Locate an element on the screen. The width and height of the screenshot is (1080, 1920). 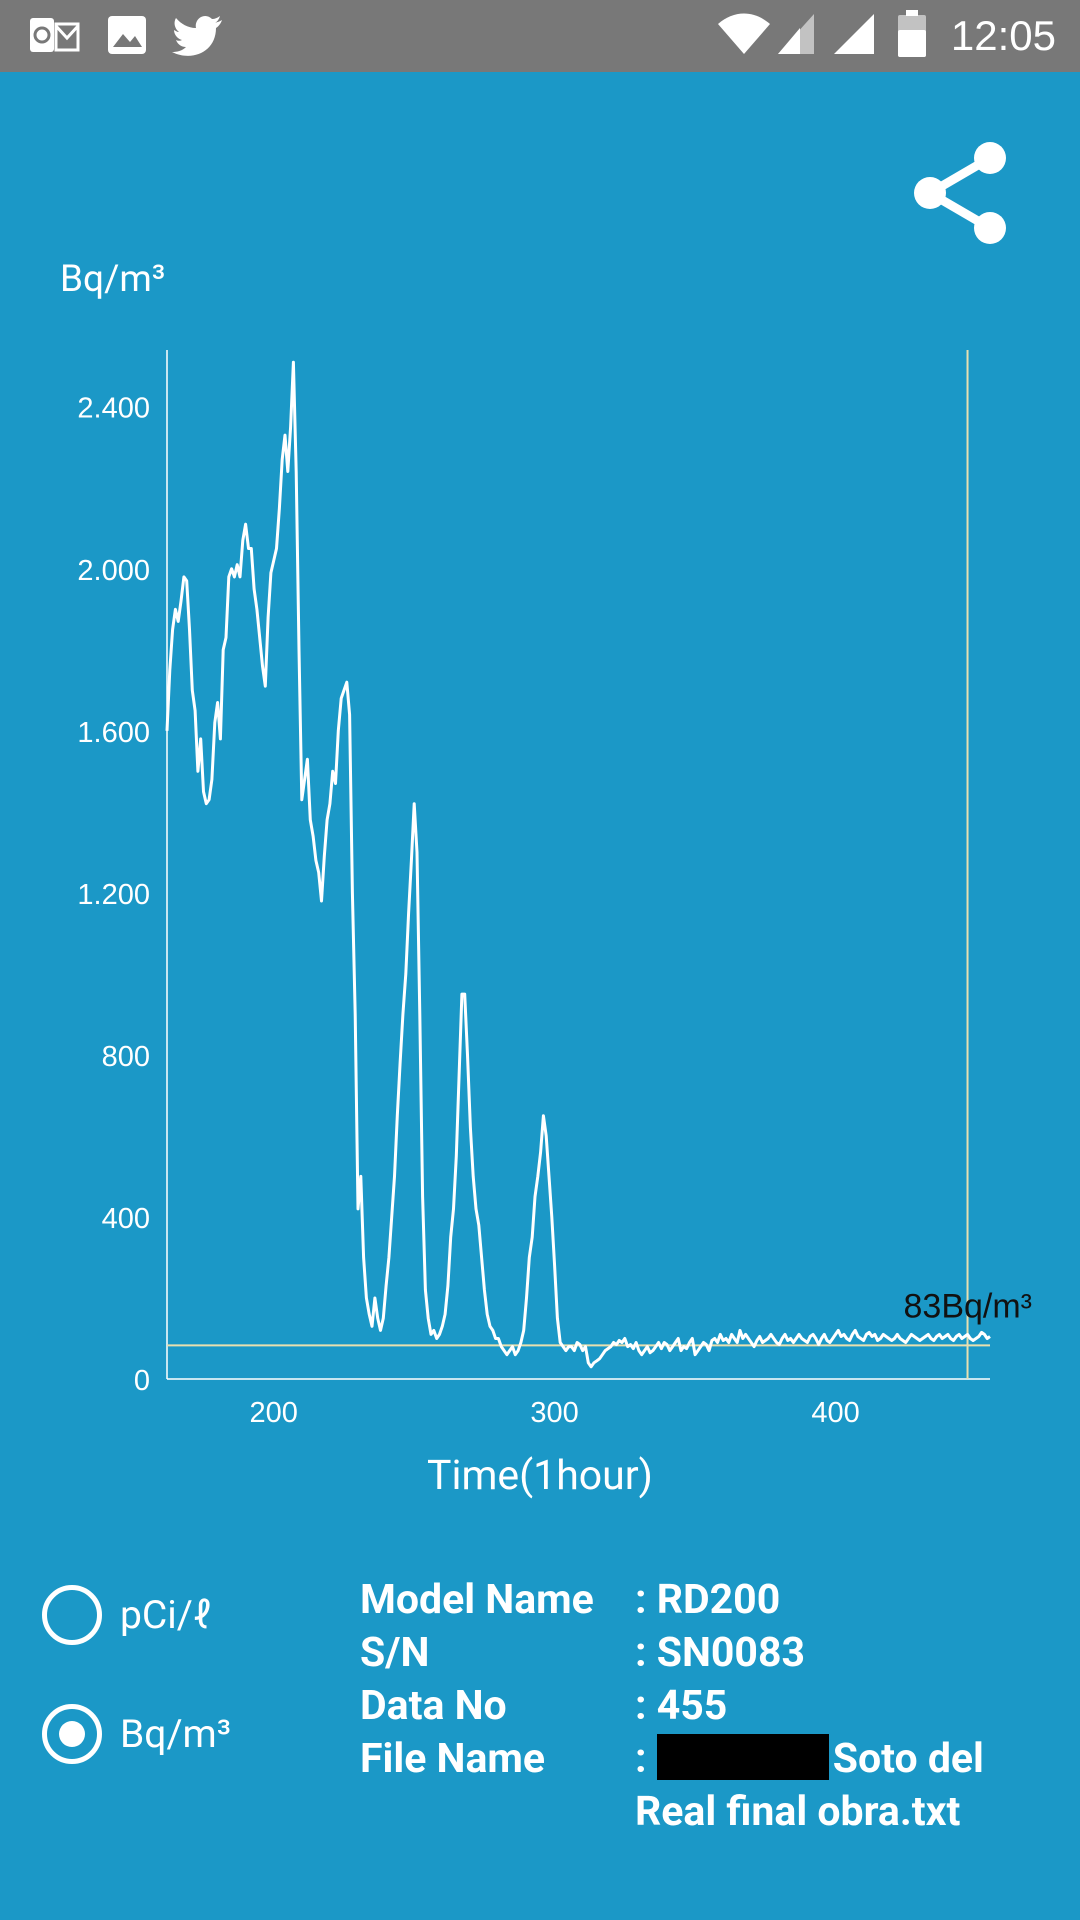
status-bar: 12:05 is located at coordinates (540, 36).